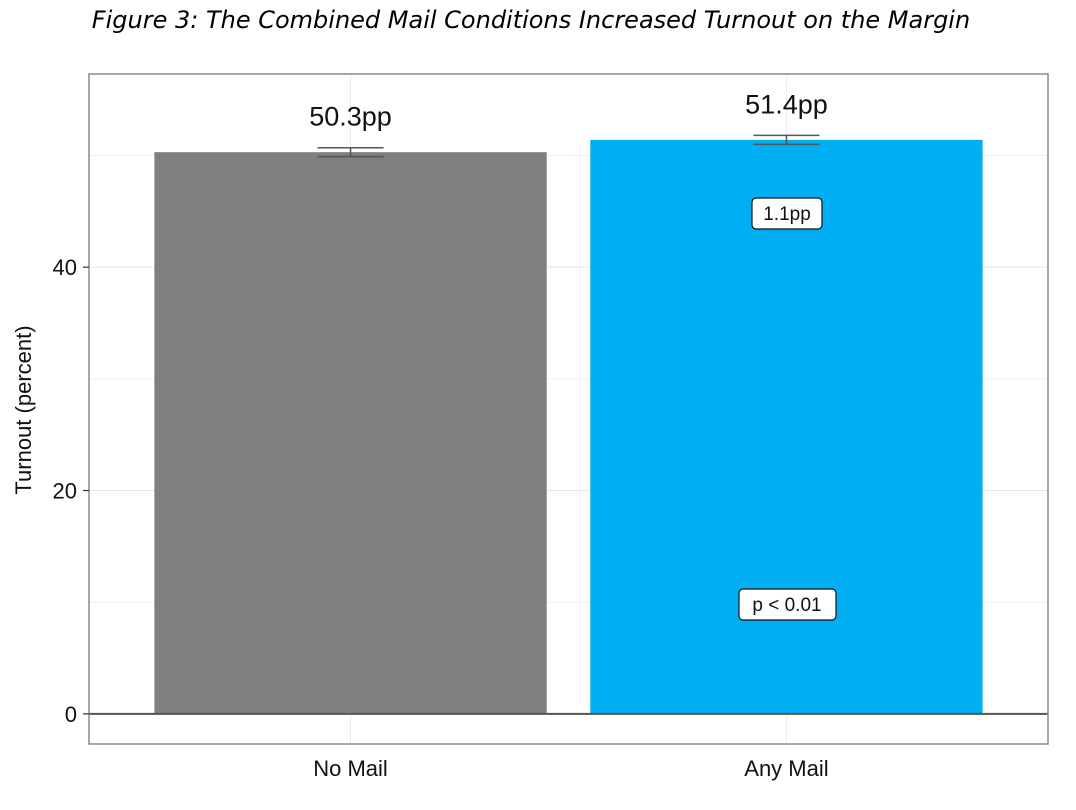 The height and width of the screenshot is (810, 1076). I want to click on difference-annotation-text: 1.1pp, so click(787, 214).